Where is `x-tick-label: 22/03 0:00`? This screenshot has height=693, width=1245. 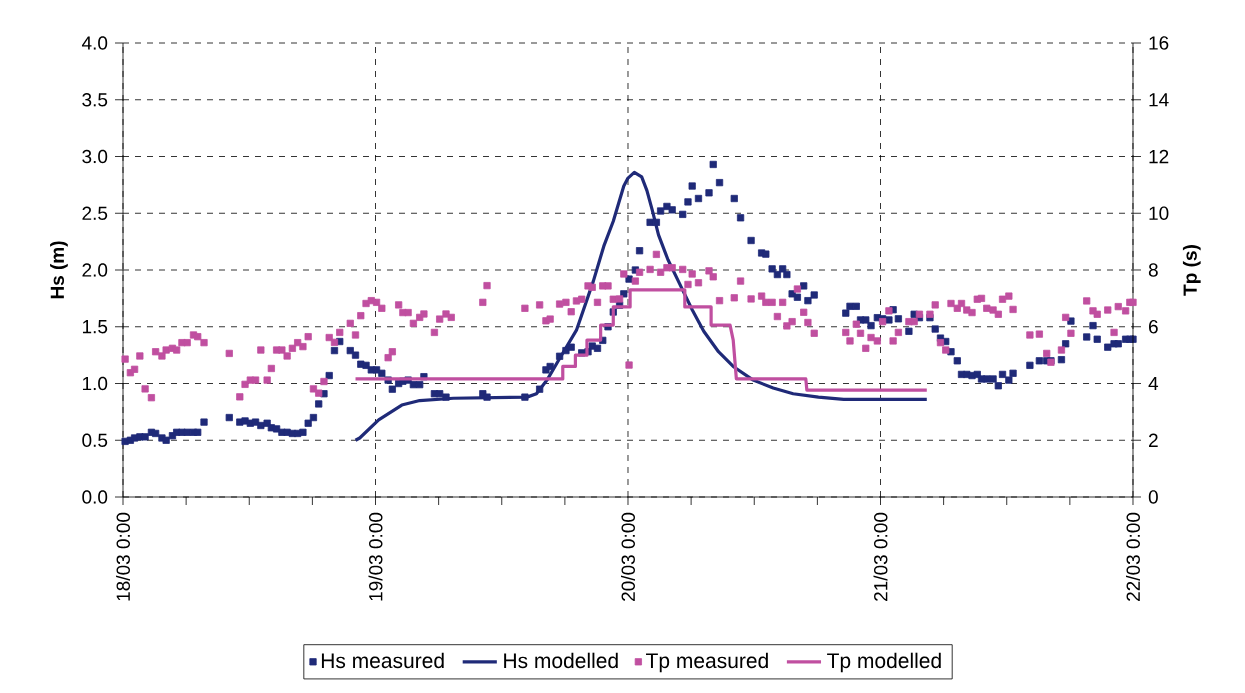
x-tick-label: 22/03 0:00 is located at coordinates (1133, 556).